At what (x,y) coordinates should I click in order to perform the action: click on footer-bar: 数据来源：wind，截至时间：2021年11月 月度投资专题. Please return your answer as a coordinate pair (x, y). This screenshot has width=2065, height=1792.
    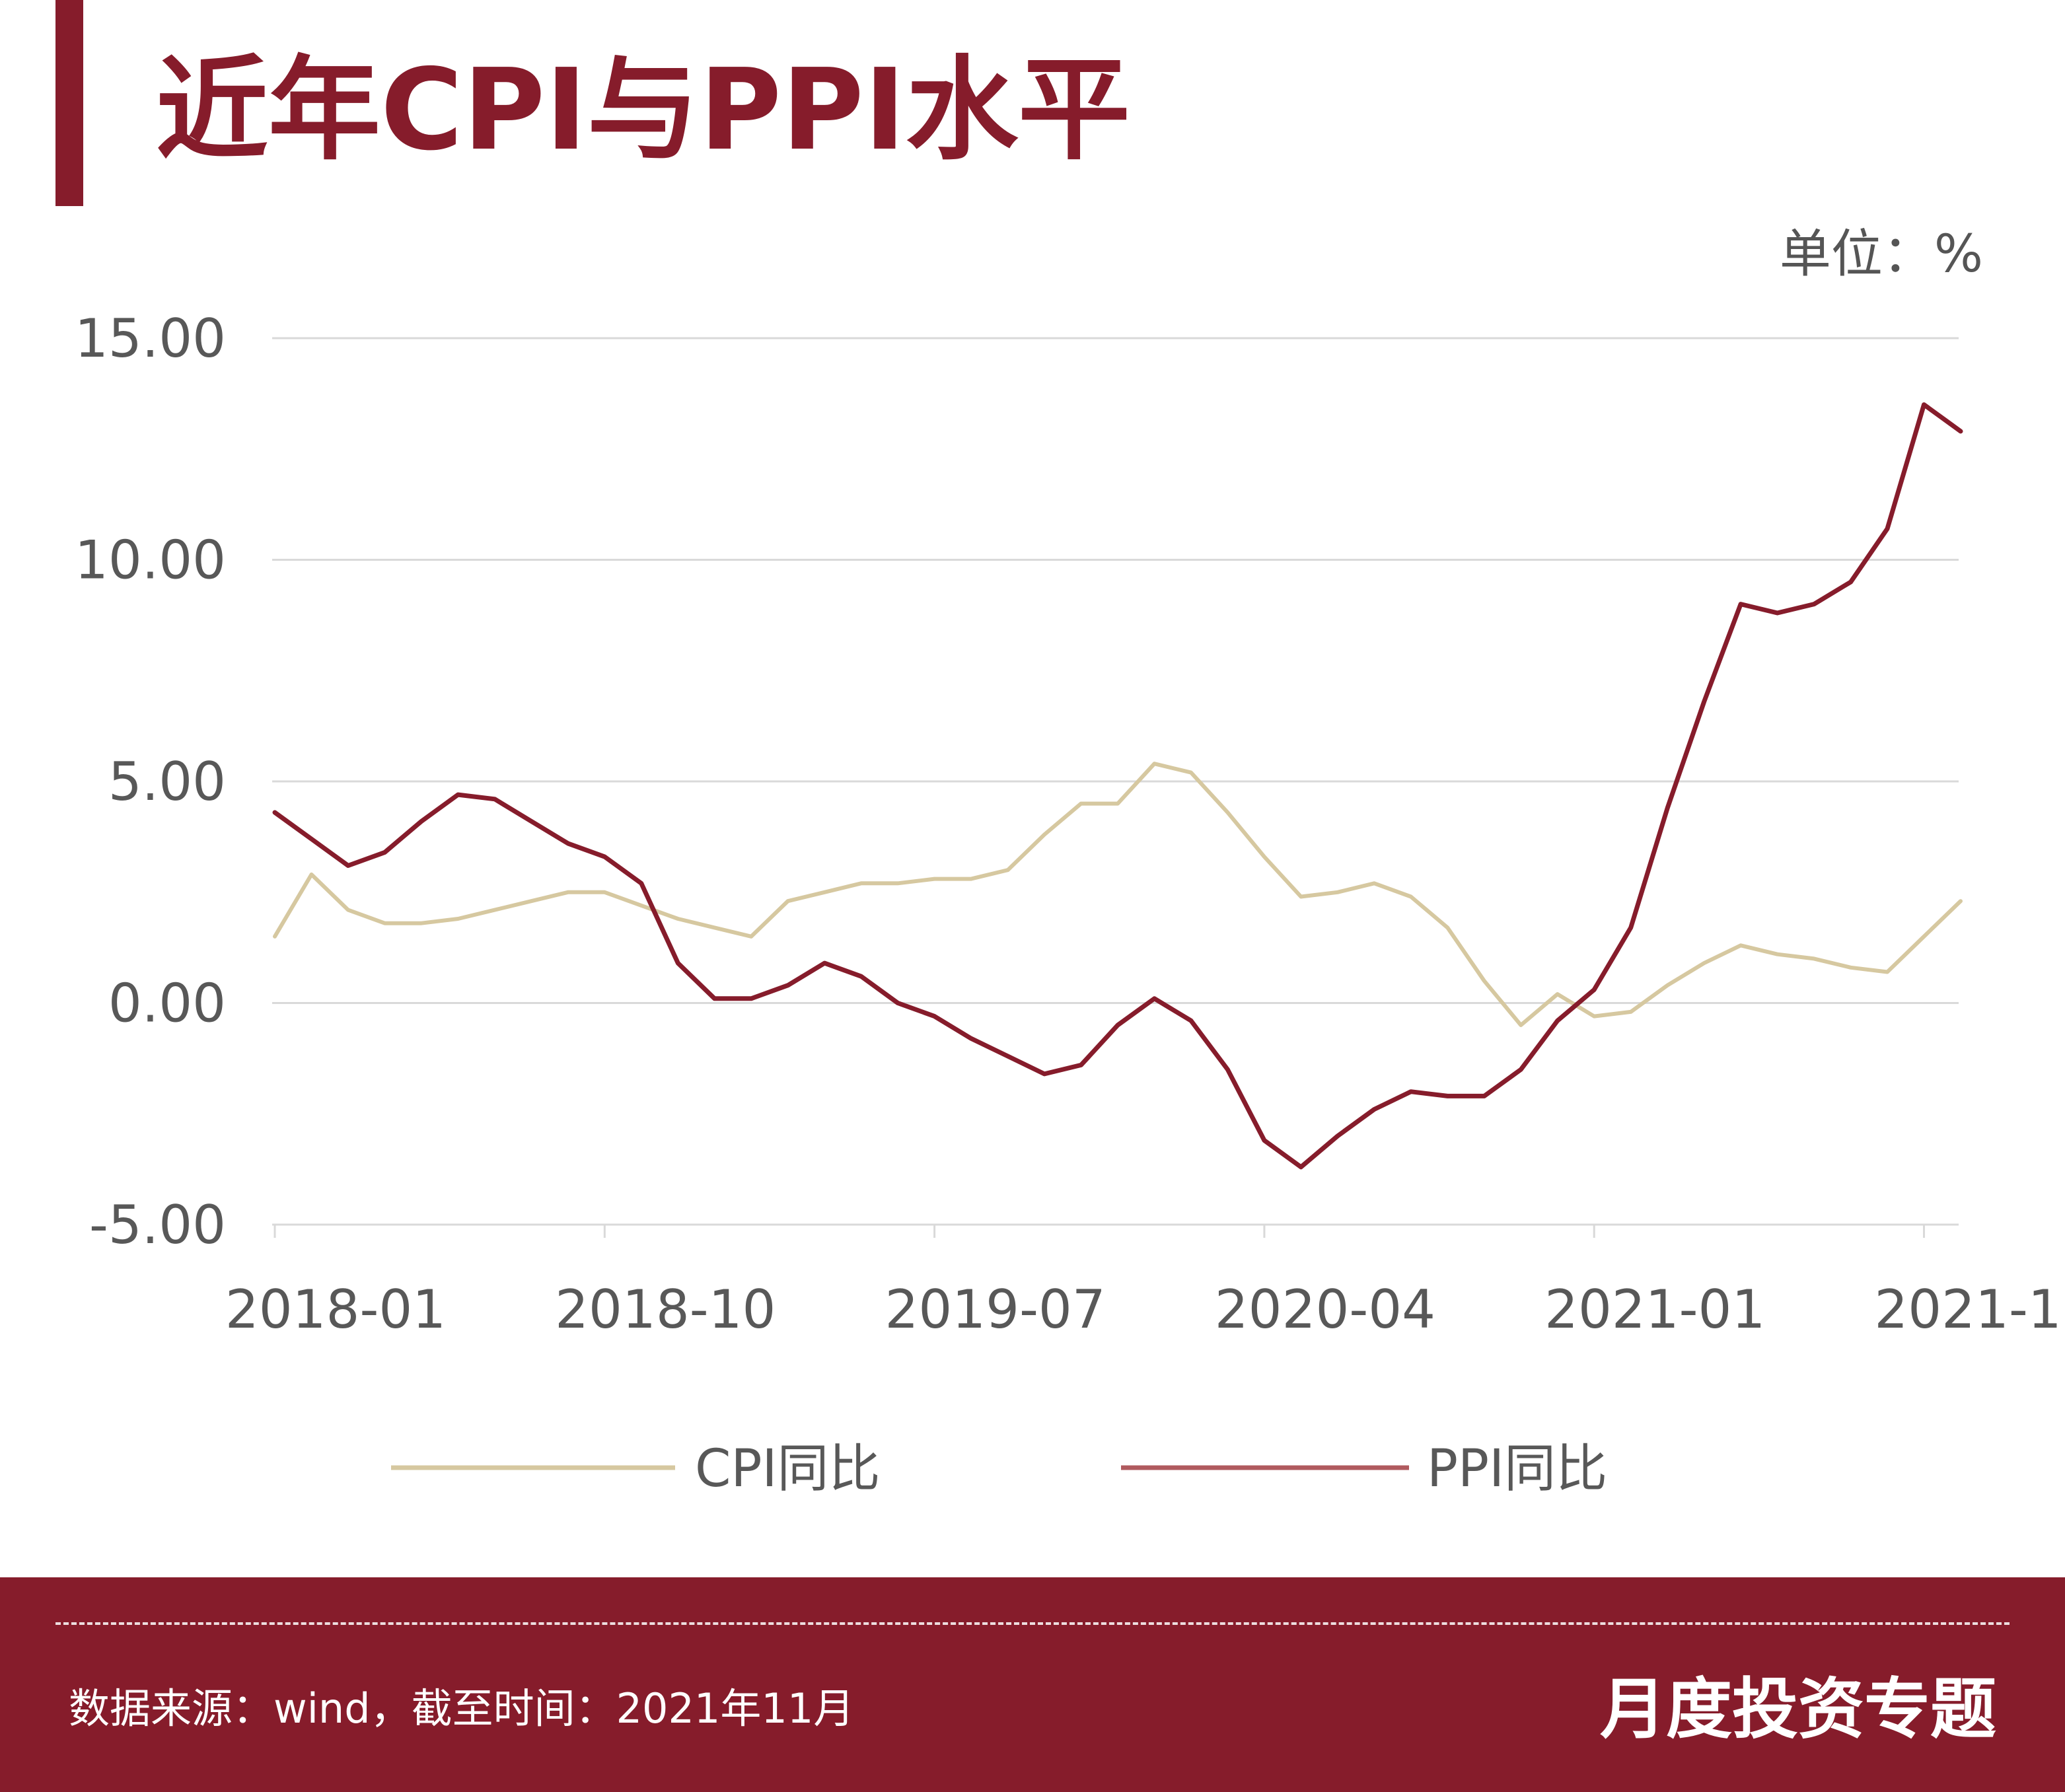
    Looking at the image, I should click on (1032, 1684).